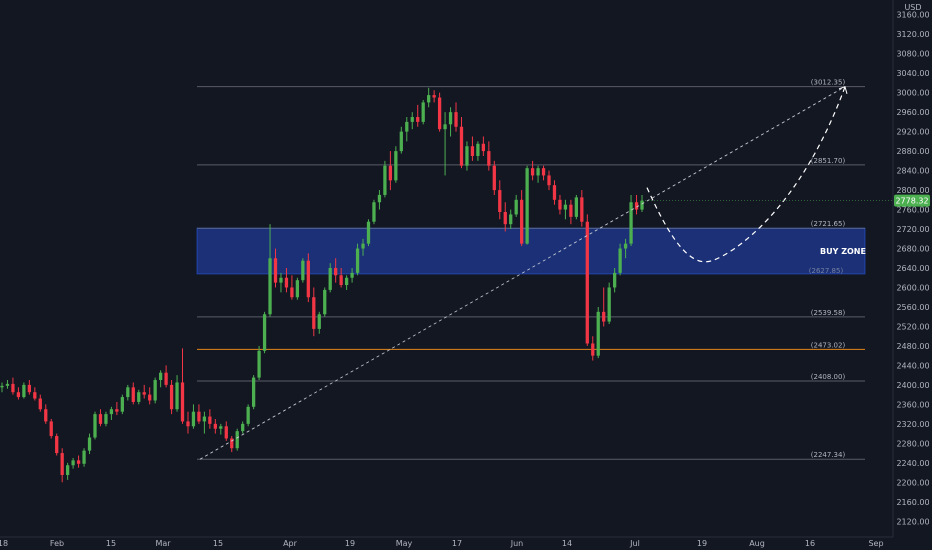  I want to click on buy-zone-rect, so click(531, 251).